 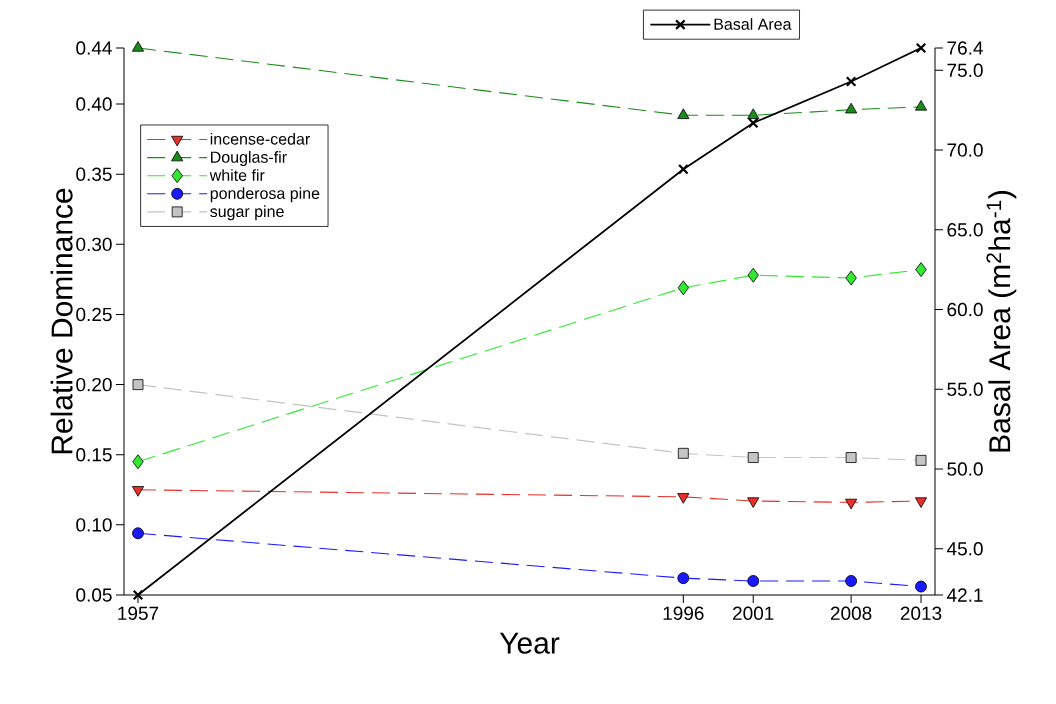 I want to click on x-tick-label: 2013, so click(x=921, y=613).